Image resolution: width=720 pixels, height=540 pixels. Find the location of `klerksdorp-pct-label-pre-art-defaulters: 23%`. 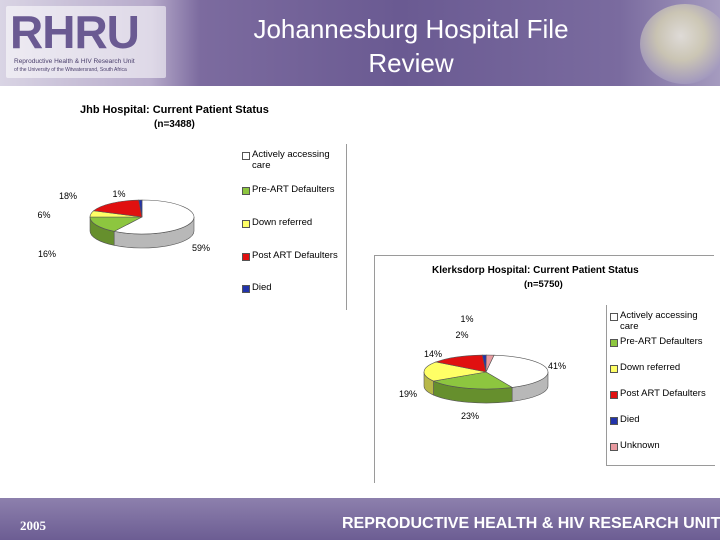

klerksdorp-pct-label-pre-art-defaulters: 23% is located at coordinates (470, 416).